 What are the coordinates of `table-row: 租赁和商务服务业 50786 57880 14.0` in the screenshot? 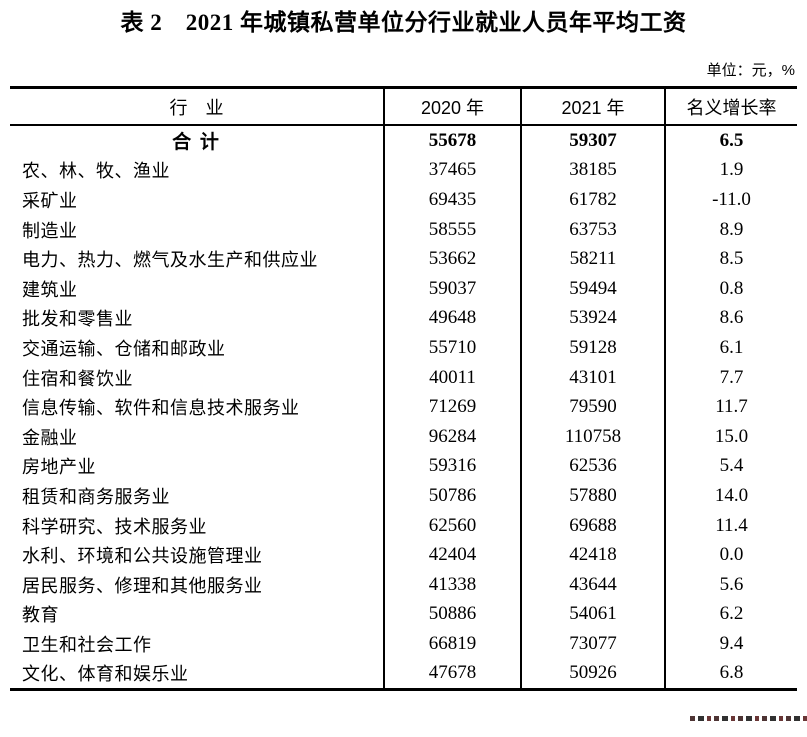 It's located at (403, 496).